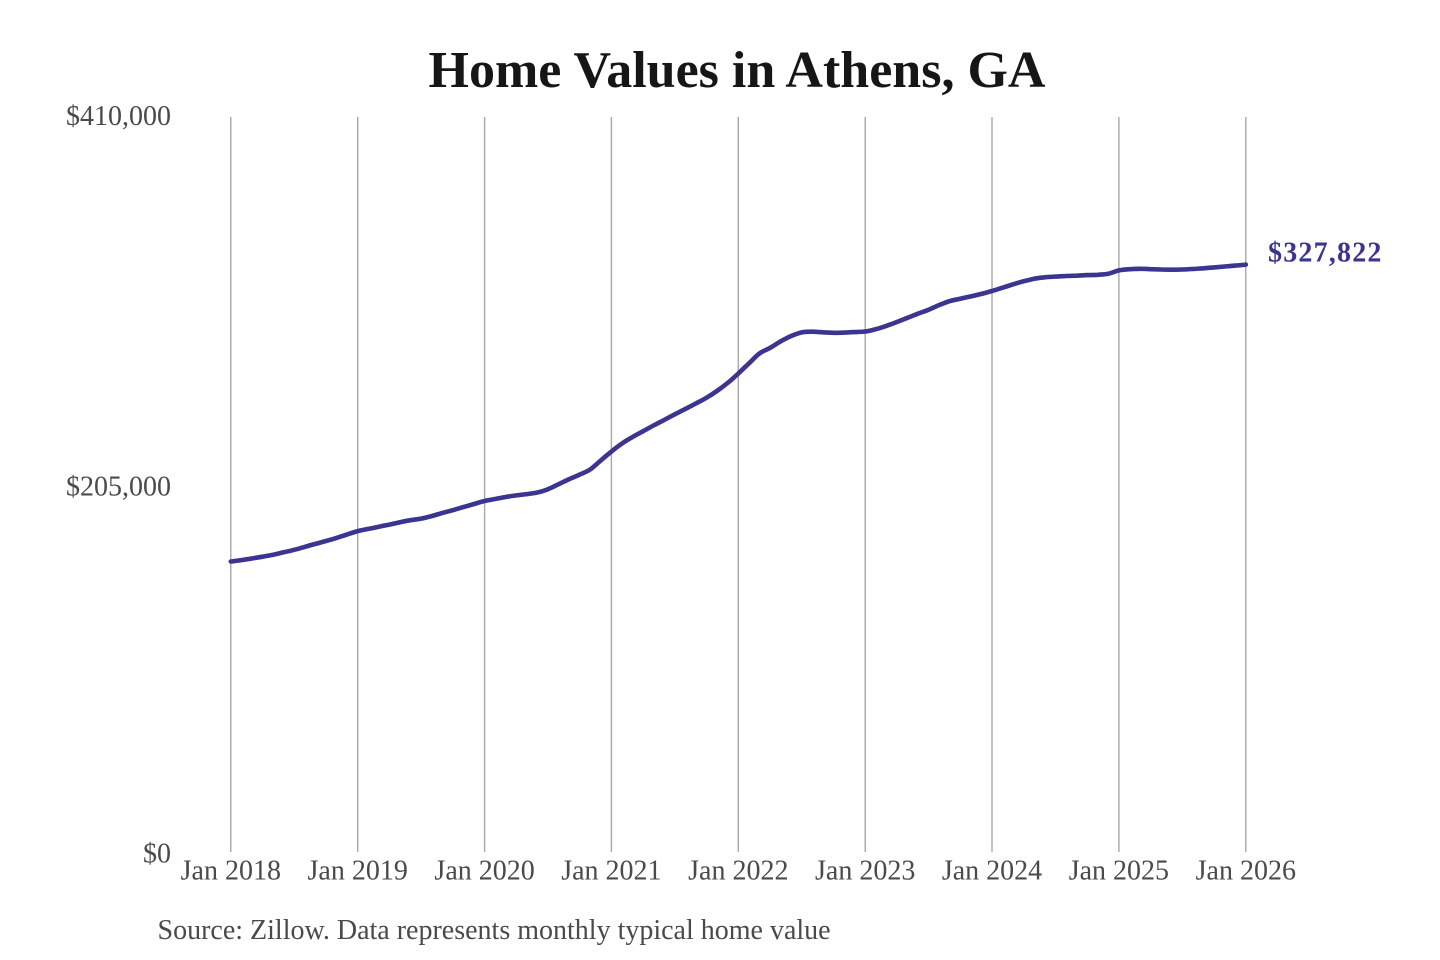 Image resolution: width=1440 pixels, height=960 pixels. Describe the element at coordinates (738, 871) in the screenshot. I see `svg-text: Jan 2022` at that location.